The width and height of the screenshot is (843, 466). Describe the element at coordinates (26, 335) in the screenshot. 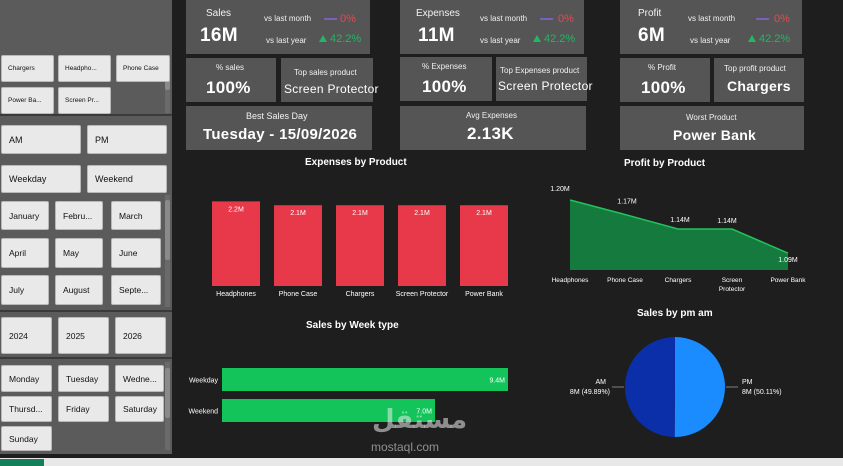

I see `slicer-year-2024: 2024` at that location.